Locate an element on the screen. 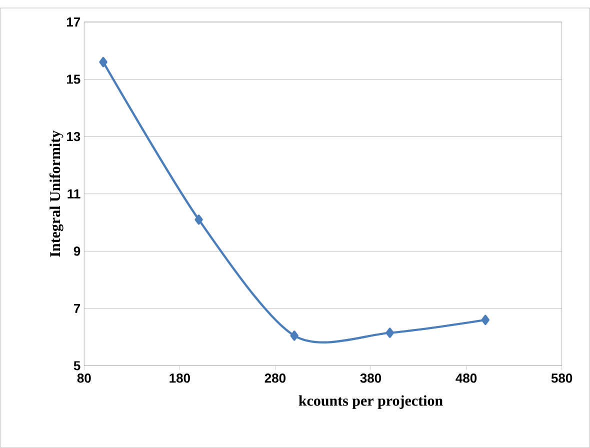 Image resolution: width=590 pixels, height=448 pixels. x-tick-label: 380 is located at coordinates (371, 378).